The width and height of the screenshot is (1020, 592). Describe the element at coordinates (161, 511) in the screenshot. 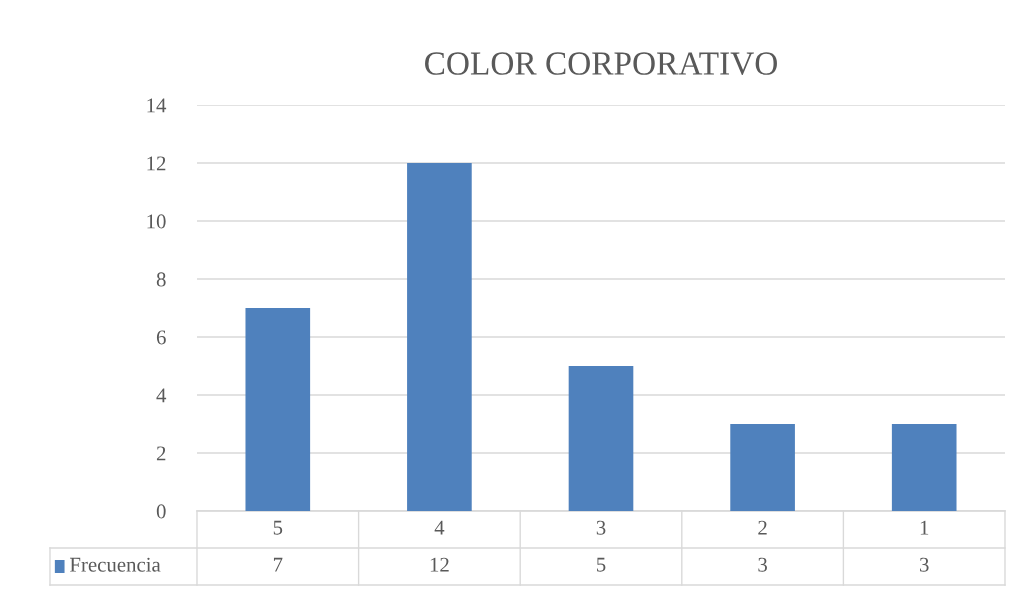

I see `y-tick-label: 0` at that location.